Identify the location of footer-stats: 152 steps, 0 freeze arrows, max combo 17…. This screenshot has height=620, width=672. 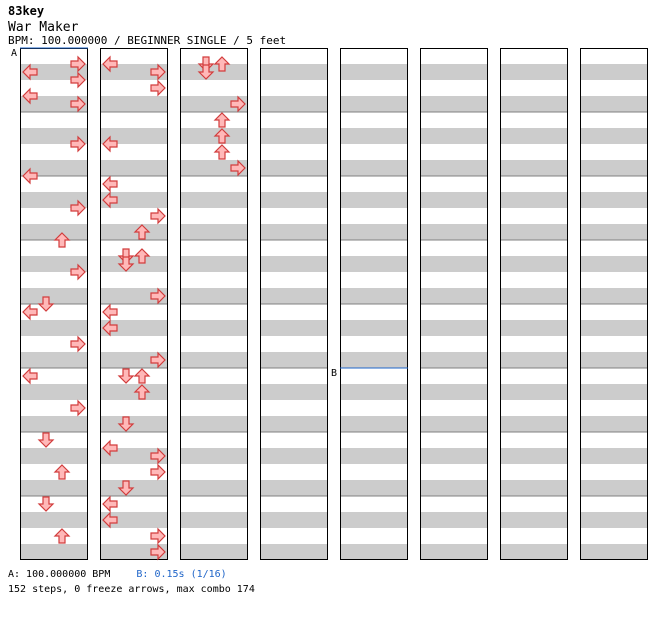
(131, 589).